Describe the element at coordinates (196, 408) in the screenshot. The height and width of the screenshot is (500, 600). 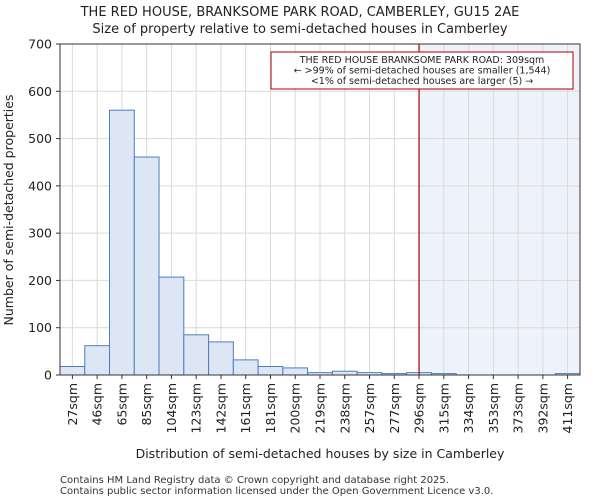
I see `x-tick-label: 123sqm` at that location.